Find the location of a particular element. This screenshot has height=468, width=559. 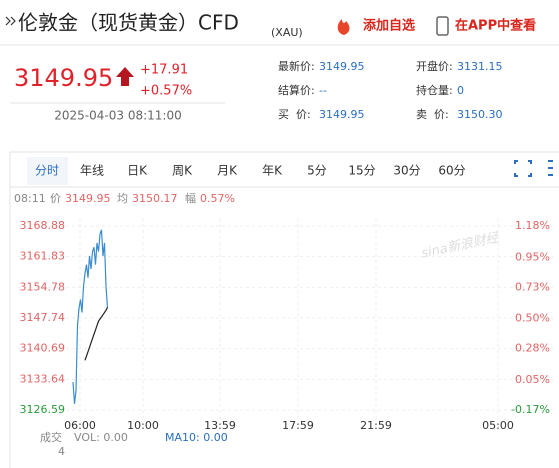

x-tick-label: 10:00 is located at coordinates (143, 425).